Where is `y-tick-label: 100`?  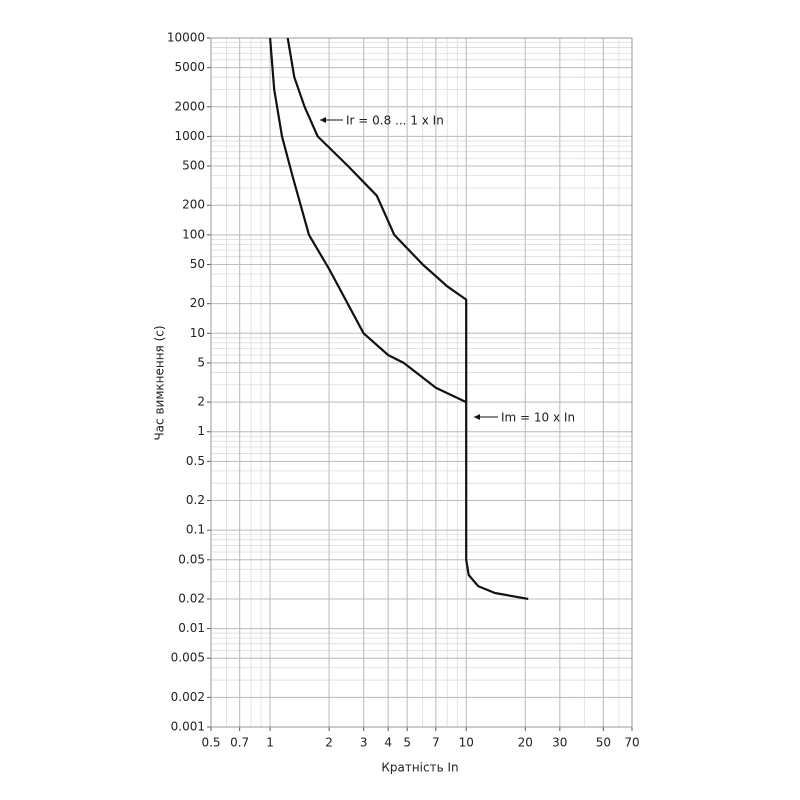
y-tick-label: 100 is located at coordinates (193, 234).